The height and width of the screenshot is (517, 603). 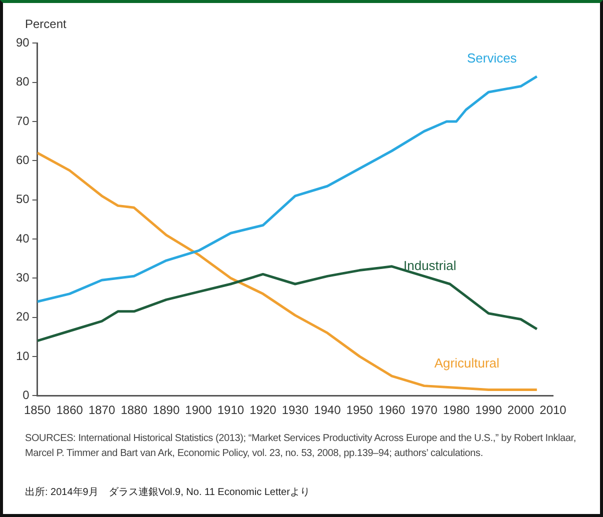 What do you see at coordinates (424, 410) in the screenshot?
I see `x-tick-label: 1970` at bounding box center [424, 410].